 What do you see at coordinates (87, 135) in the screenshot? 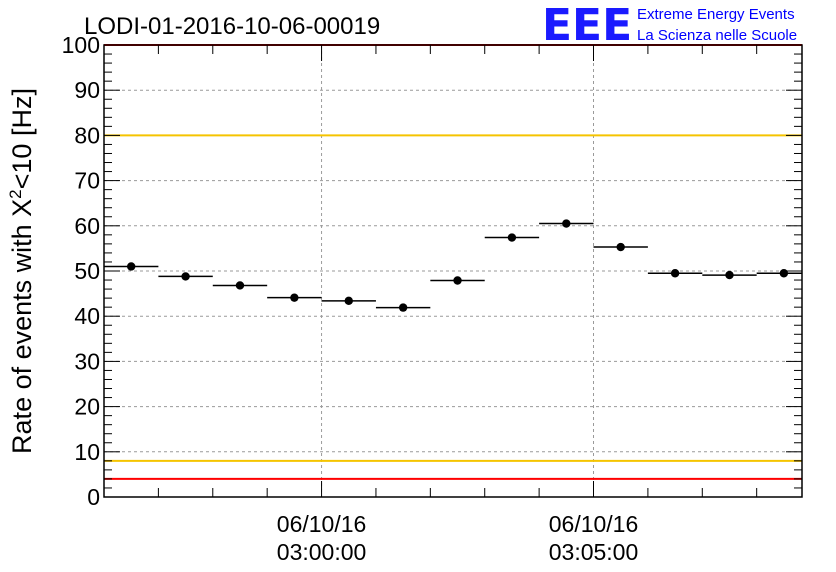
I see `y-tick-label: 80` at bounding box center [87, 135].